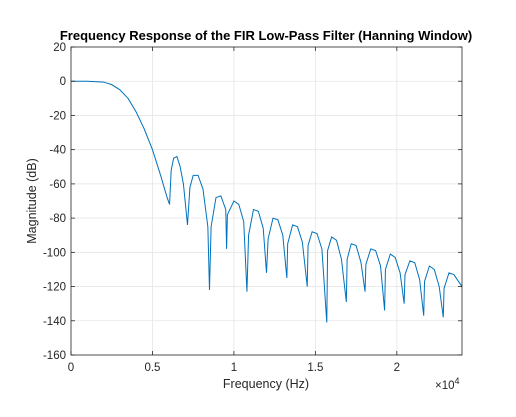 Image resolution: width=516 pixels, height=417 pixels. What do you see at coordinates (315, 368) in the screenshot?
I see `x-tick-label: 1.5` at bounding box center [315, 368].